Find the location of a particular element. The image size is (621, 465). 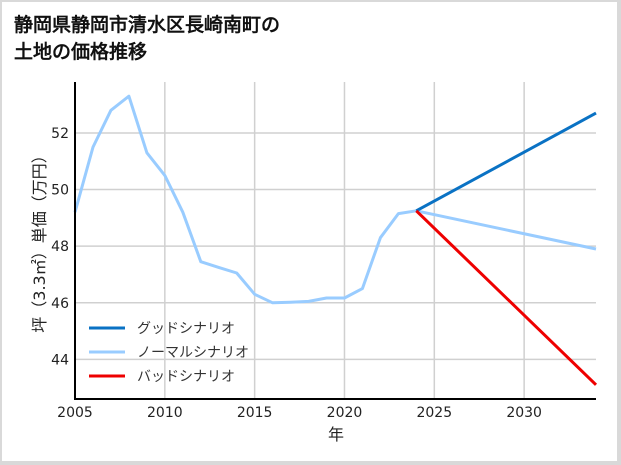

legend-item: ノーマルシナリオ is located at coordinates (169, 353).